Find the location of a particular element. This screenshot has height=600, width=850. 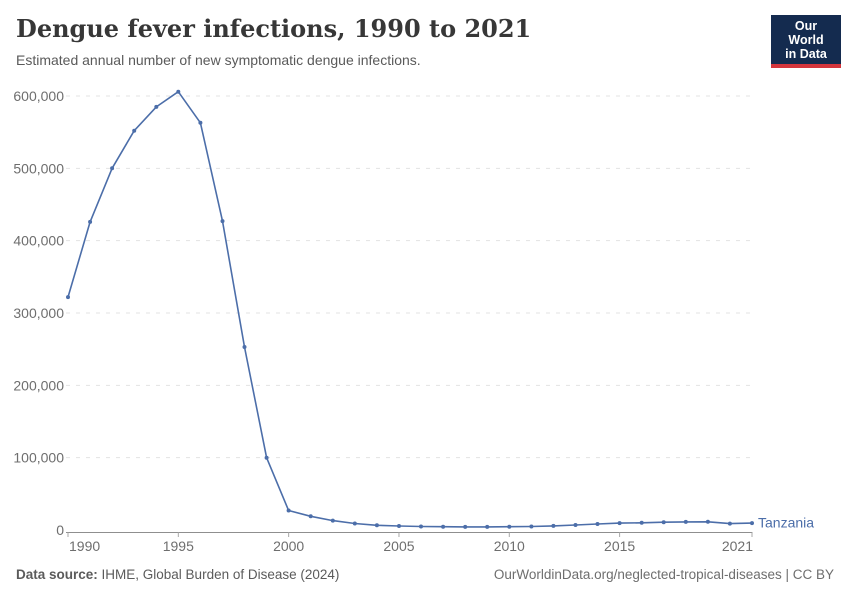

owid-logo: Our World in Data is located at coordinates (806, 41).